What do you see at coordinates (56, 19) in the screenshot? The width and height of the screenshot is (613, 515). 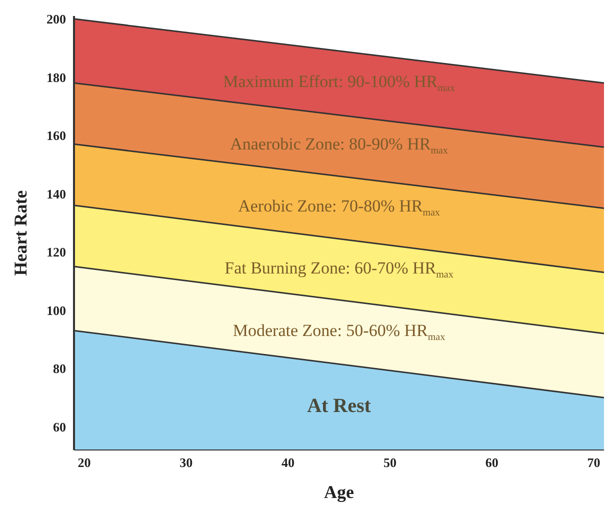 I see `y-tick-label: 200` at bounding box center [56, 19].